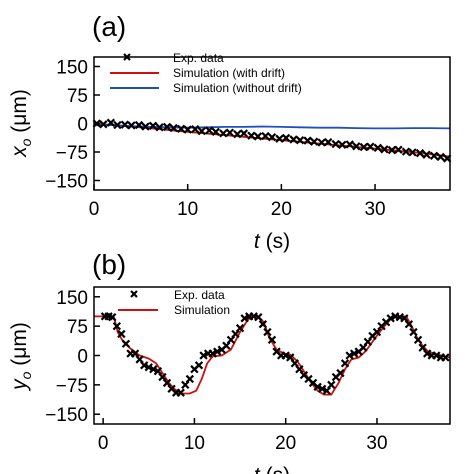  I want to click on panel-a-plot, so click(272, 140).